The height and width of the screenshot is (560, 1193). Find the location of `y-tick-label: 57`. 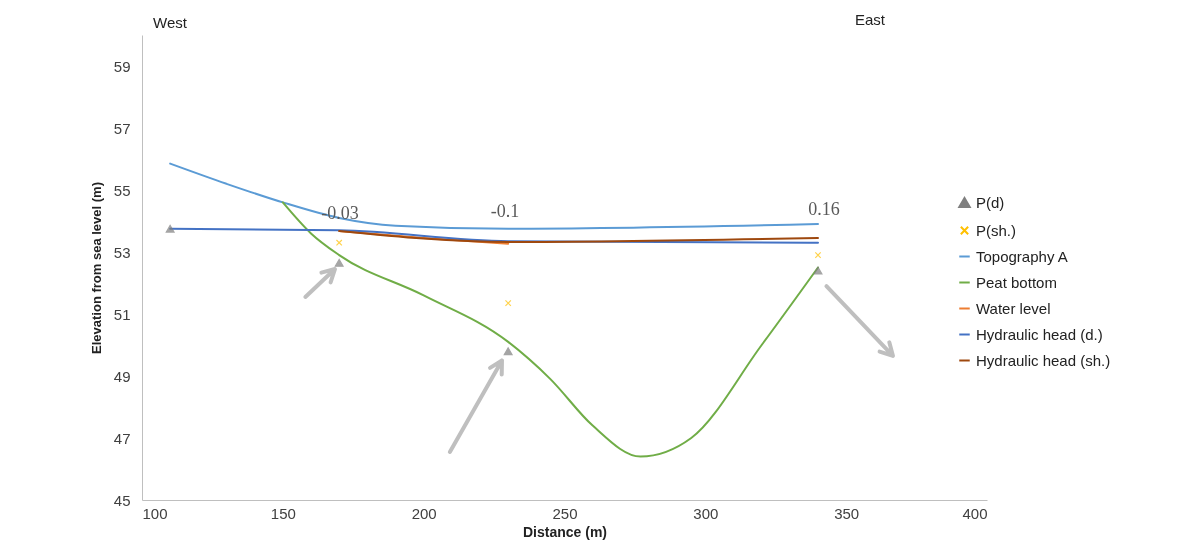

y-tick-label: 57 is located at coordinates (122, 128).